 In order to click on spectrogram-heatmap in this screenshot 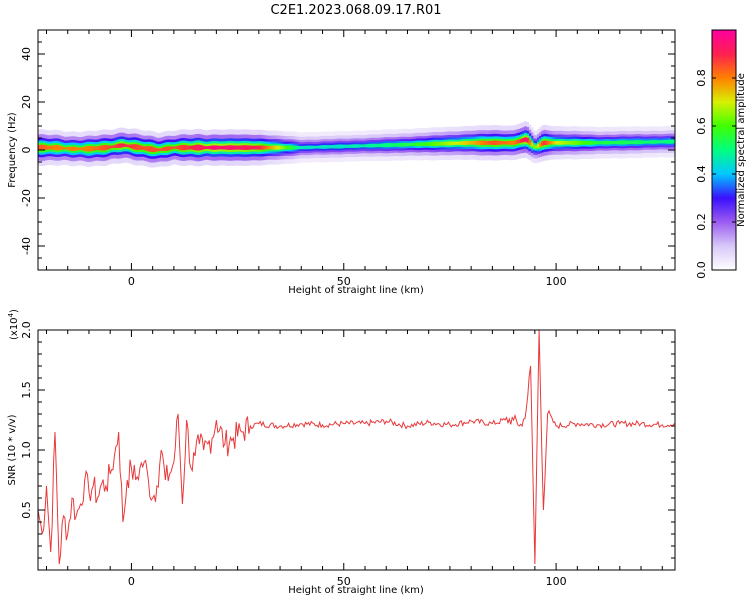, I will do `click(356, 144)`.